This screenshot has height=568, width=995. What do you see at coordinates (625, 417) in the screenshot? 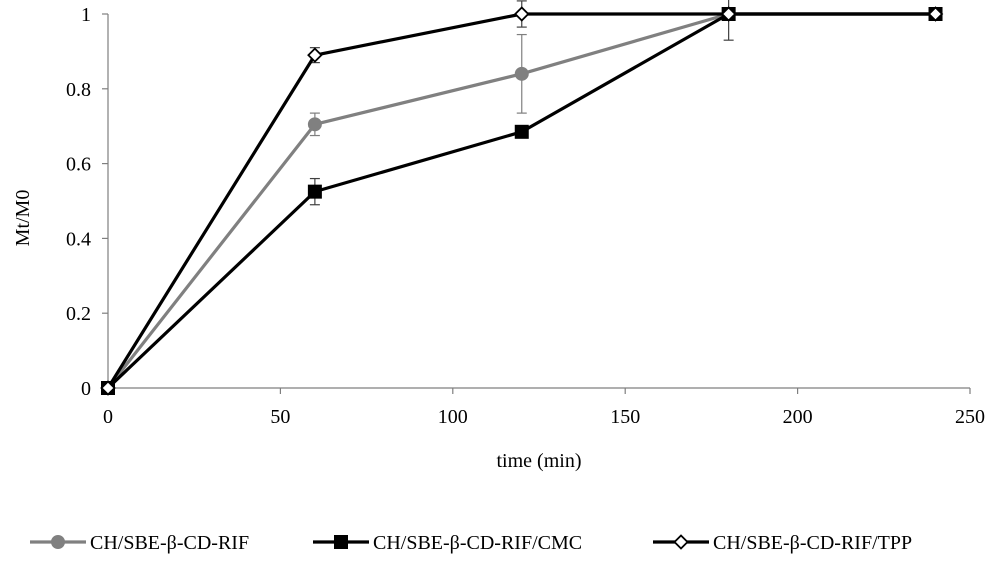
I see `x-tick-label: 150` at bounding box center [625, 417].